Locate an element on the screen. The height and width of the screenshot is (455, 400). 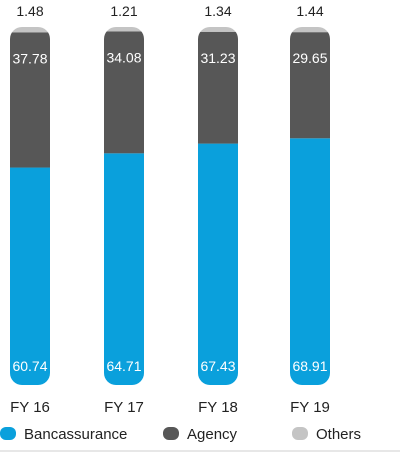
legend-swatch-agency is located at coordinates (171, 433).